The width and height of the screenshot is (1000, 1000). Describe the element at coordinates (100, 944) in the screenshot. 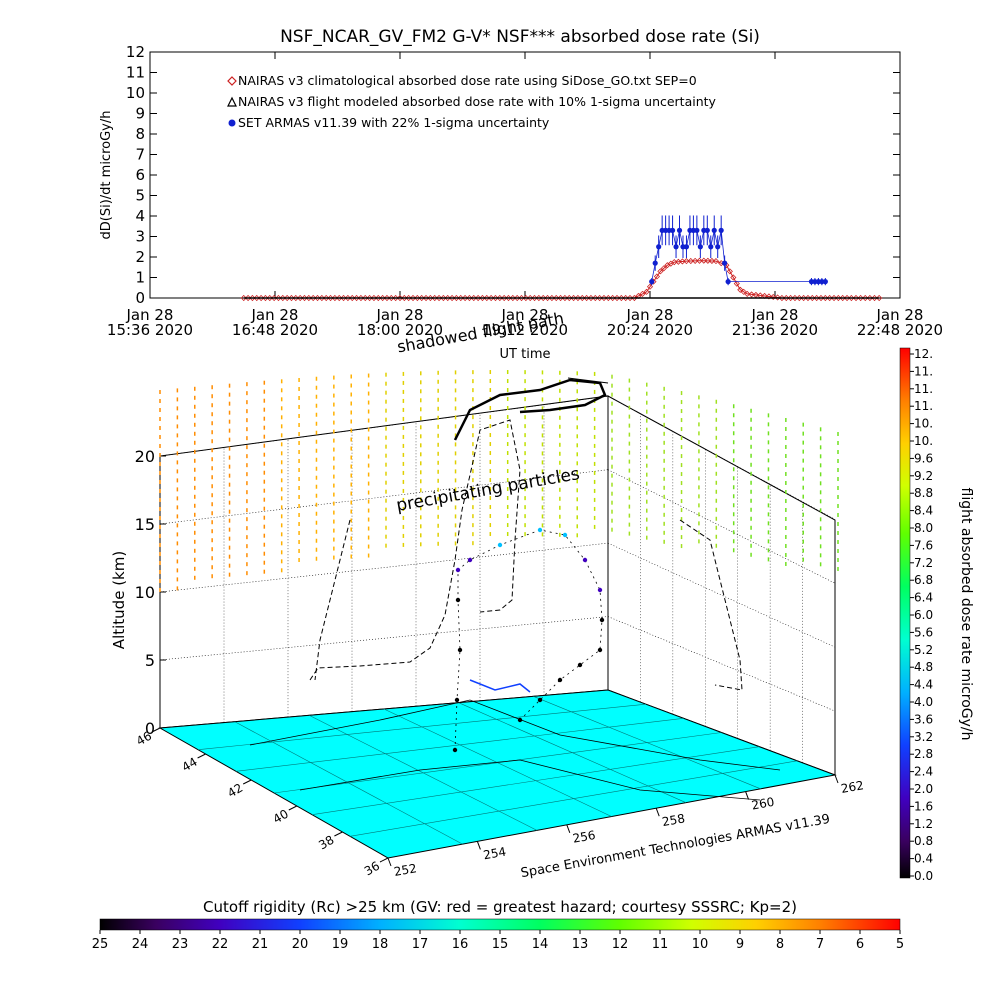

I see `rc-tick-label: 25` at that location.